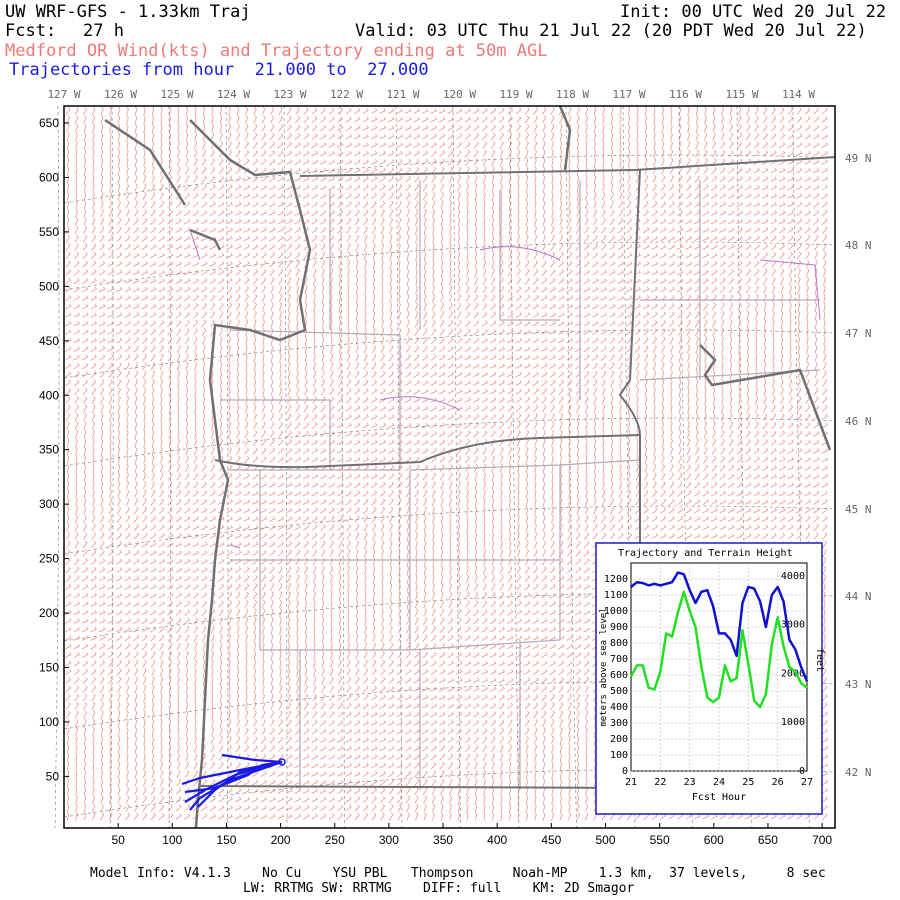 This screenshot has width=900, height=900. I want to click on latitude-label: 48 N, so click(858, 245).